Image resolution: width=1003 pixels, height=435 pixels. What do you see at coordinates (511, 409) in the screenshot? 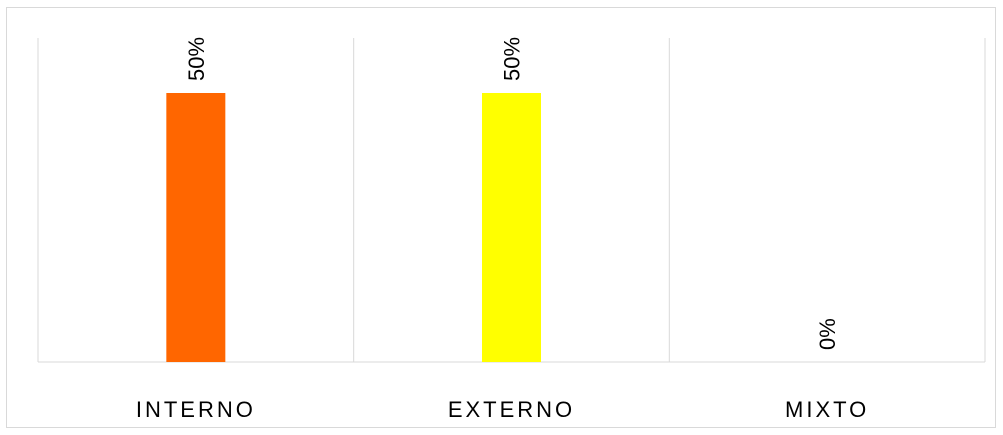
I see `category-label-externo: EXTERNO` at bounding box center [511, 409].